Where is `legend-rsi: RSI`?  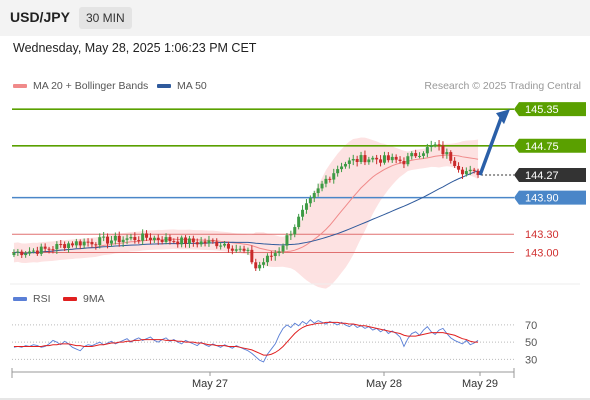
legend-rsi: RSI is located at coordinates (32, 299).